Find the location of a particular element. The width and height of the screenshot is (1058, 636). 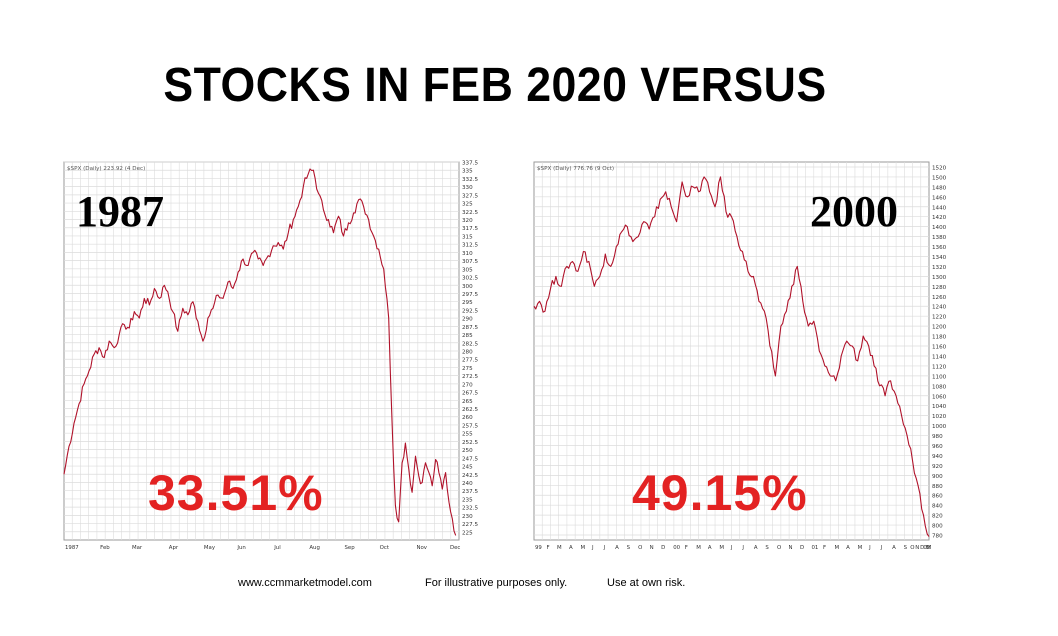

year-label-1987: 1987 is located at coordinates (120, 211).